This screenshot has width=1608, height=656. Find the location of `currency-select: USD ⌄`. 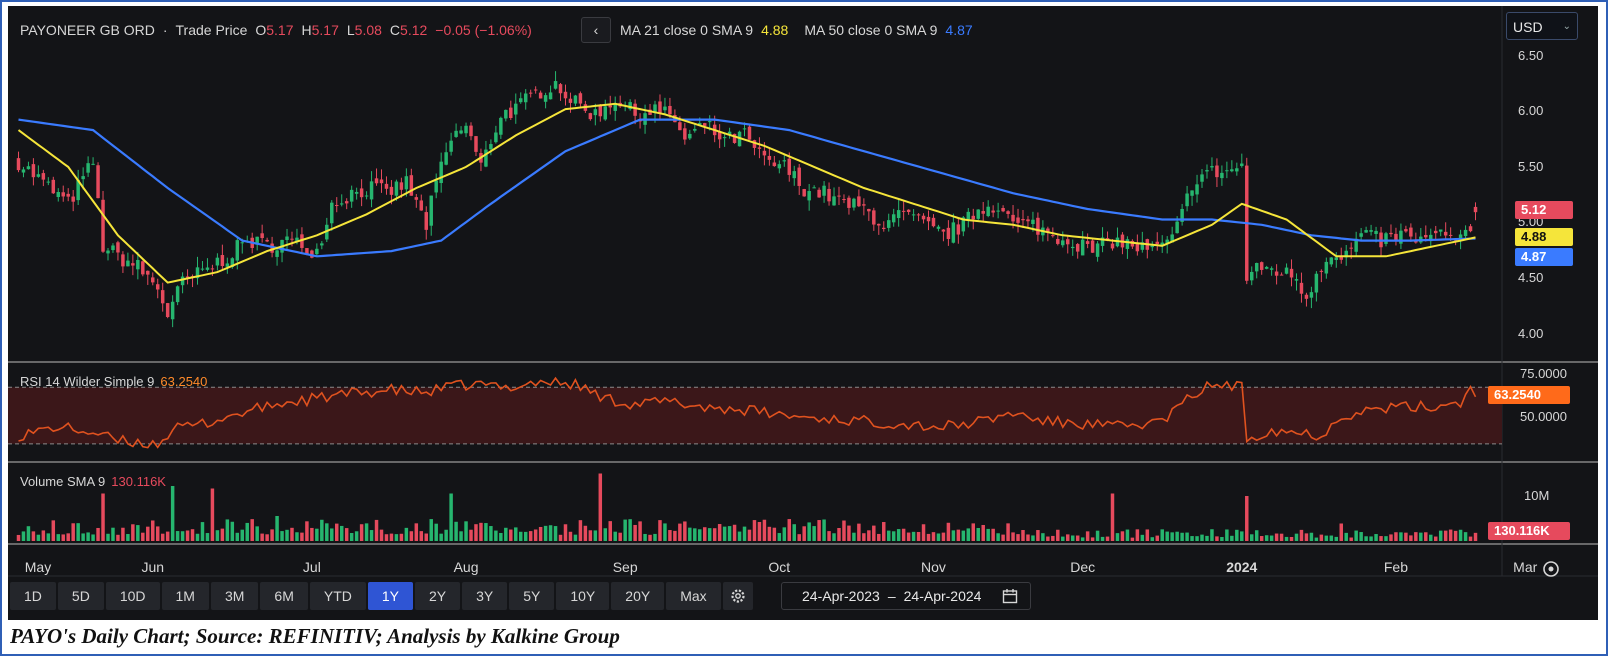

currency-select: USD ⌄ is located at coordinates (1542, 26).